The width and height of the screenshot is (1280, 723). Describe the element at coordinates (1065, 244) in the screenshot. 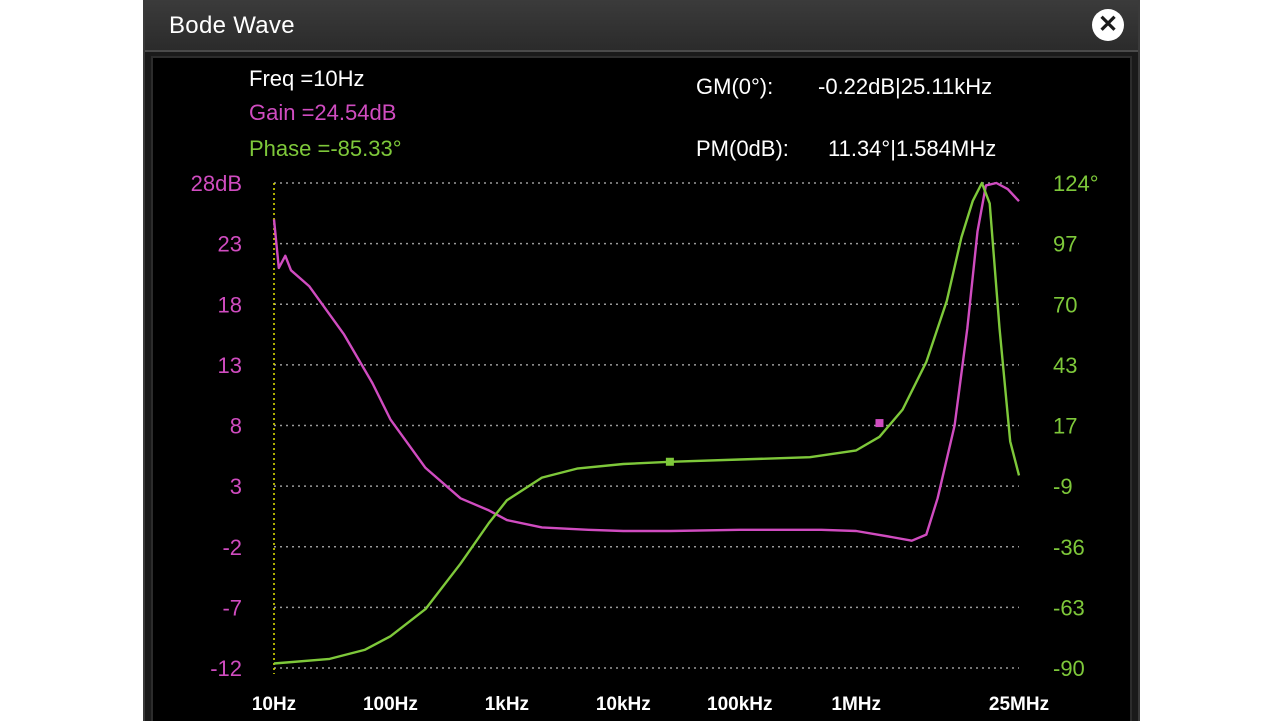

I see `y-right-tick: 97` at that location.